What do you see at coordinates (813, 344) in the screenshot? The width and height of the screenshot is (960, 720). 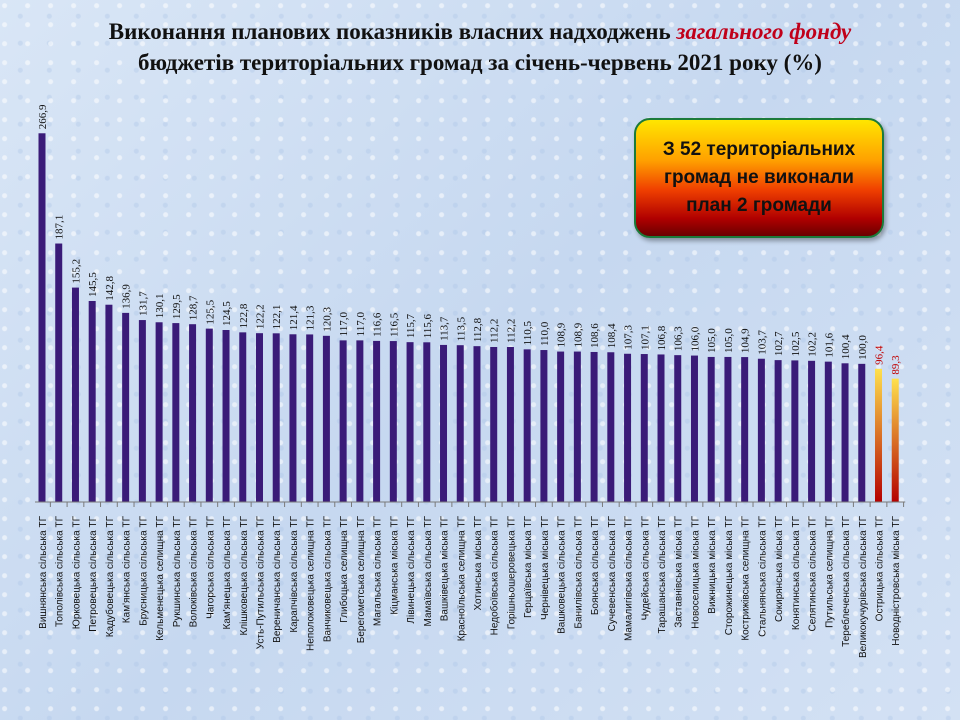 I see `bar-value-label: 102,2` at bounding box center [813, 344].